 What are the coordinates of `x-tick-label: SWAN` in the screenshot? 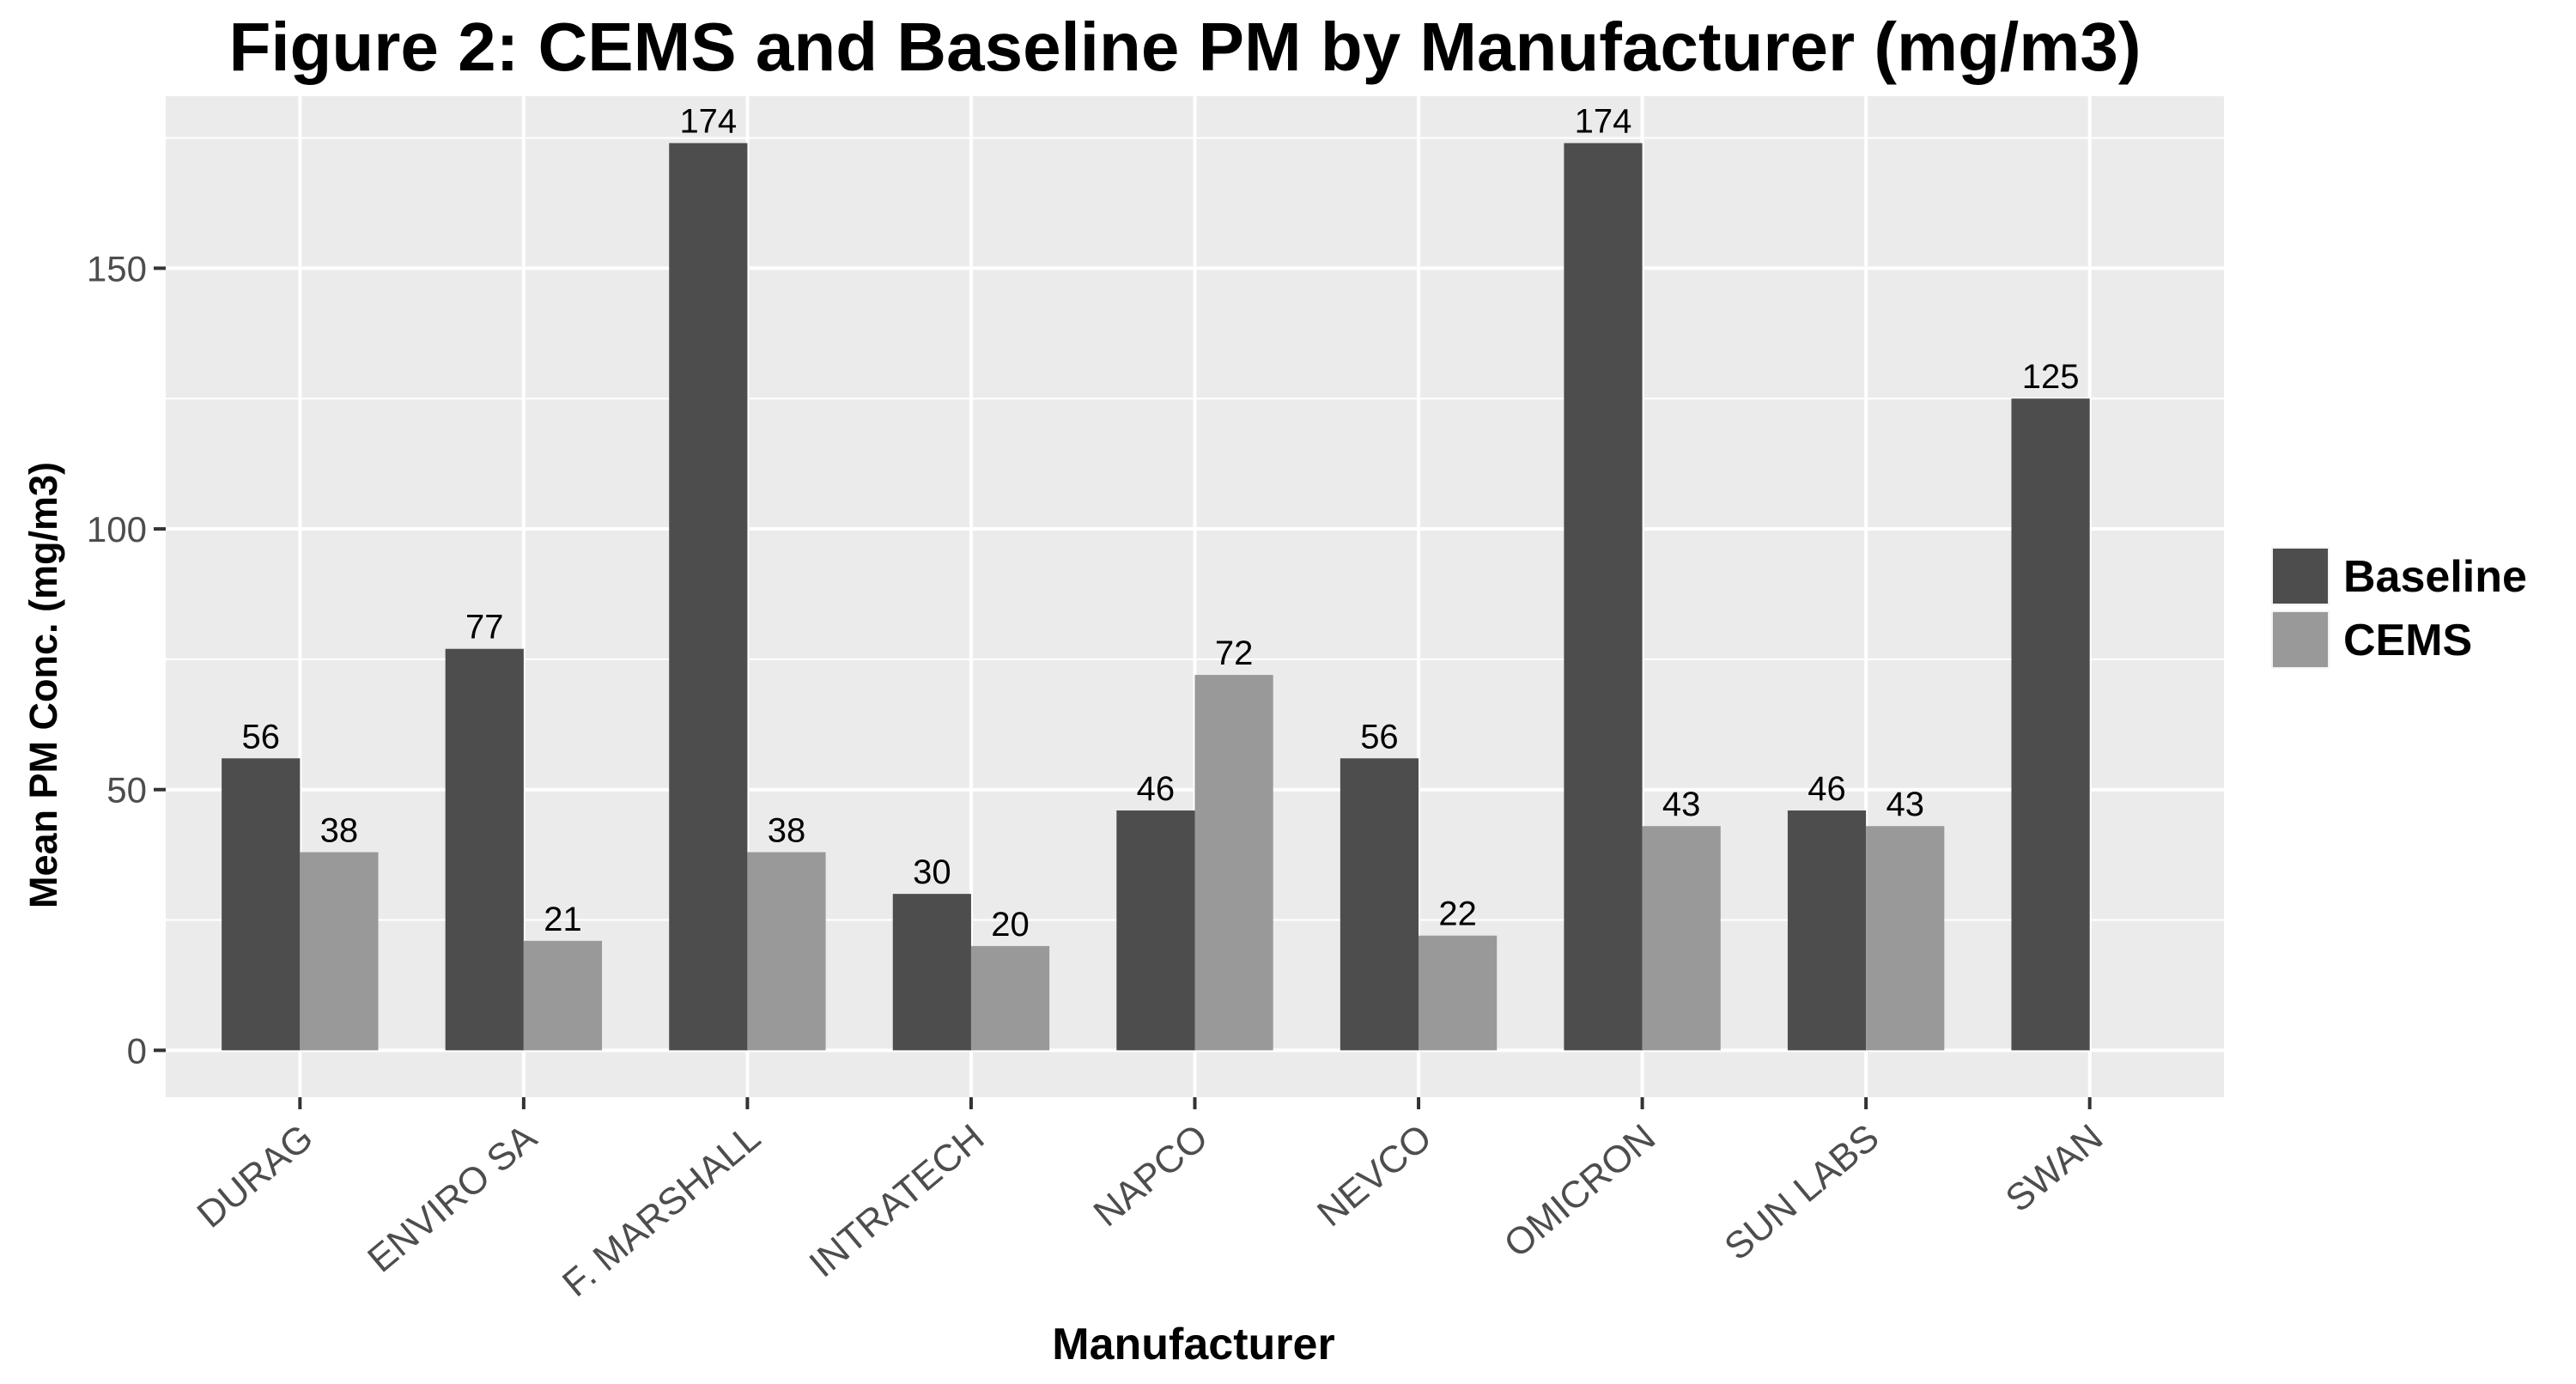 It's located at (2054, 1168).